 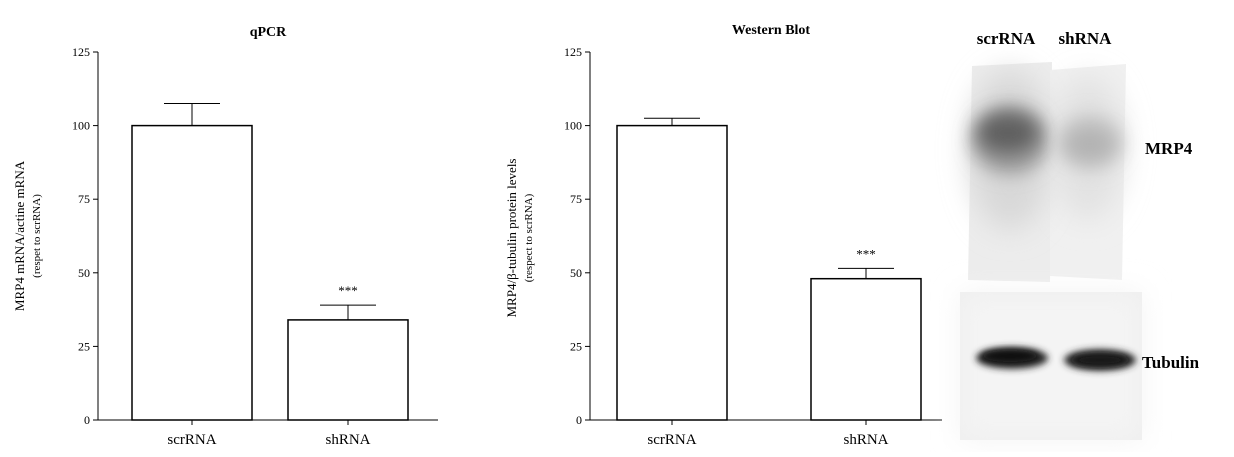 What do you see at coordinates (1171, 362) in the screenshot?
I see `band-label-tubulin: Tubulin` at bounding box center [1171, 362].